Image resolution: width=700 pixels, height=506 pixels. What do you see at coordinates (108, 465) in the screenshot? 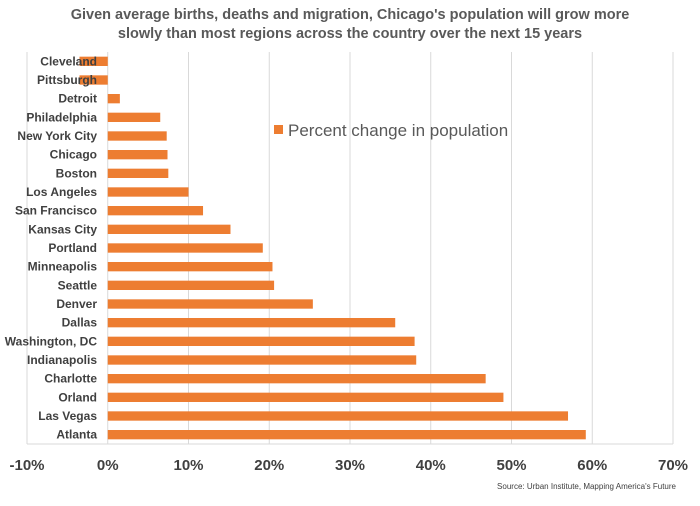
I see `x-tick-label: 0%` at bounding box center [108, 465].